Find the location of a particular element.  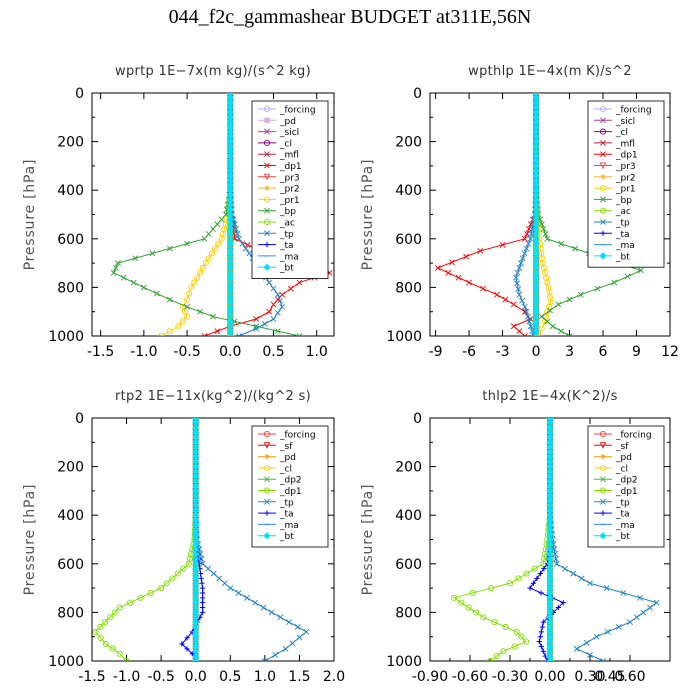

x-tick-label: -0.30 is located at coordinates (510, 677).